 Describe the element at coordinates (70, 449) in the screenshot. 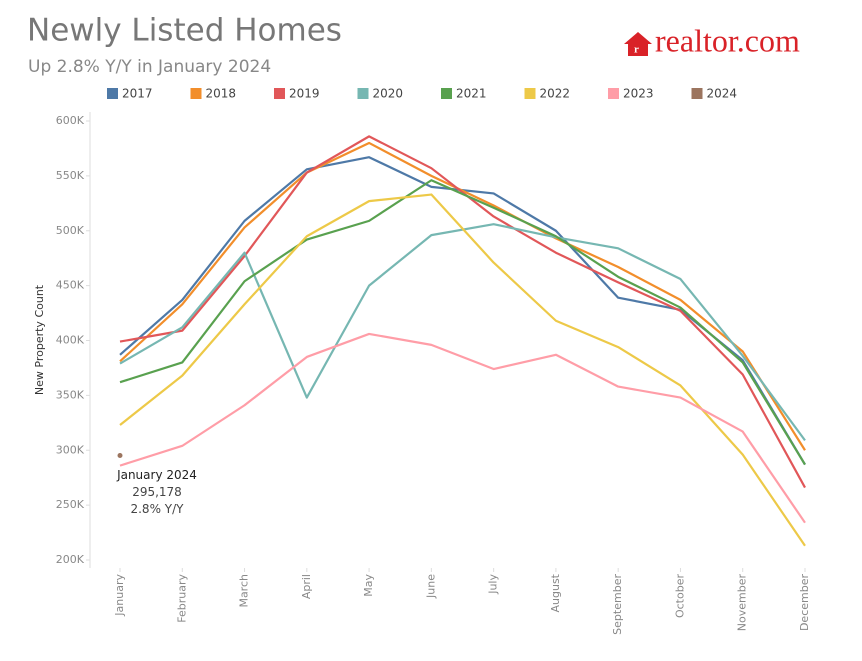

I see `y-tick-label: 300K` at that location.